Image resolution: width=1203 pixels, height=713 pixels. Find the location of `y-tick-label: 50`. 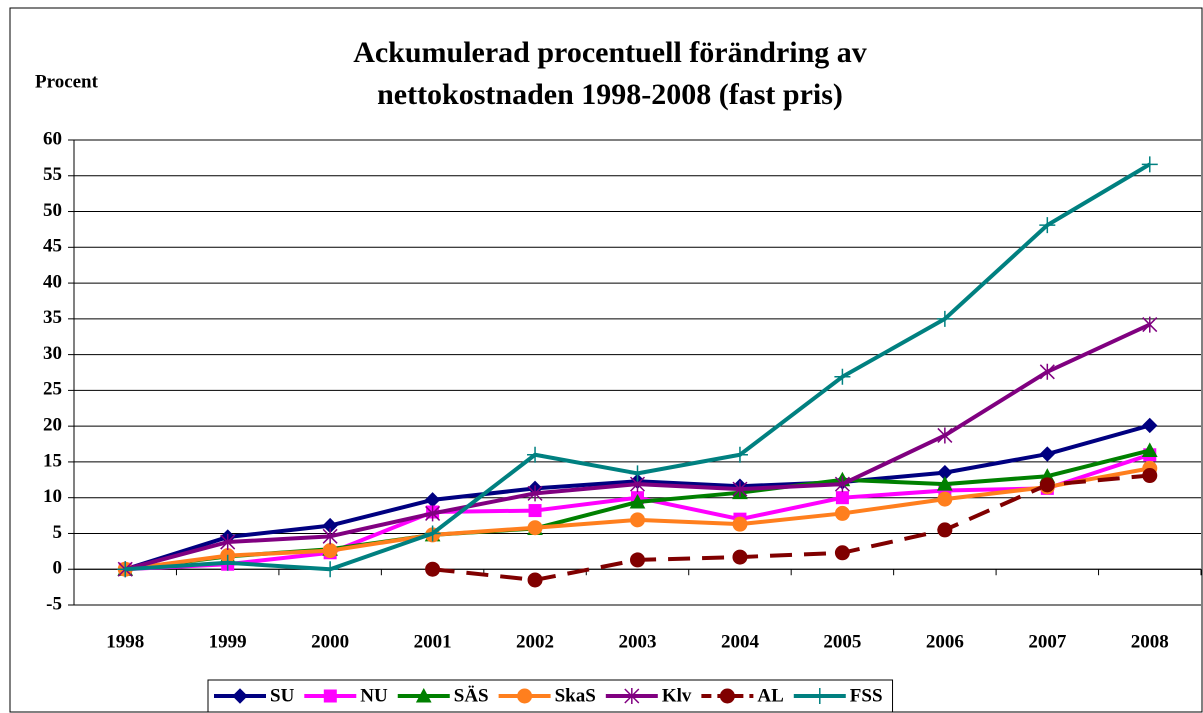

y-tick-label: 50 is located at coordinates (52, 210).